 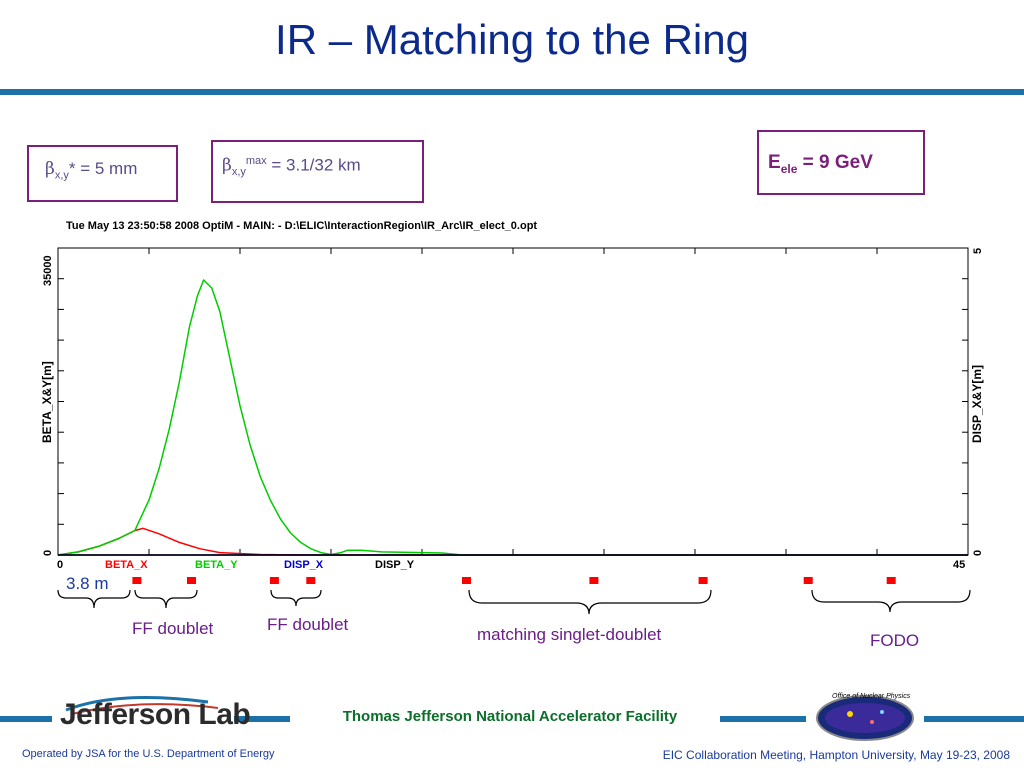 I want to click on footer-bar-mid-right, so click(x=763, y=719).